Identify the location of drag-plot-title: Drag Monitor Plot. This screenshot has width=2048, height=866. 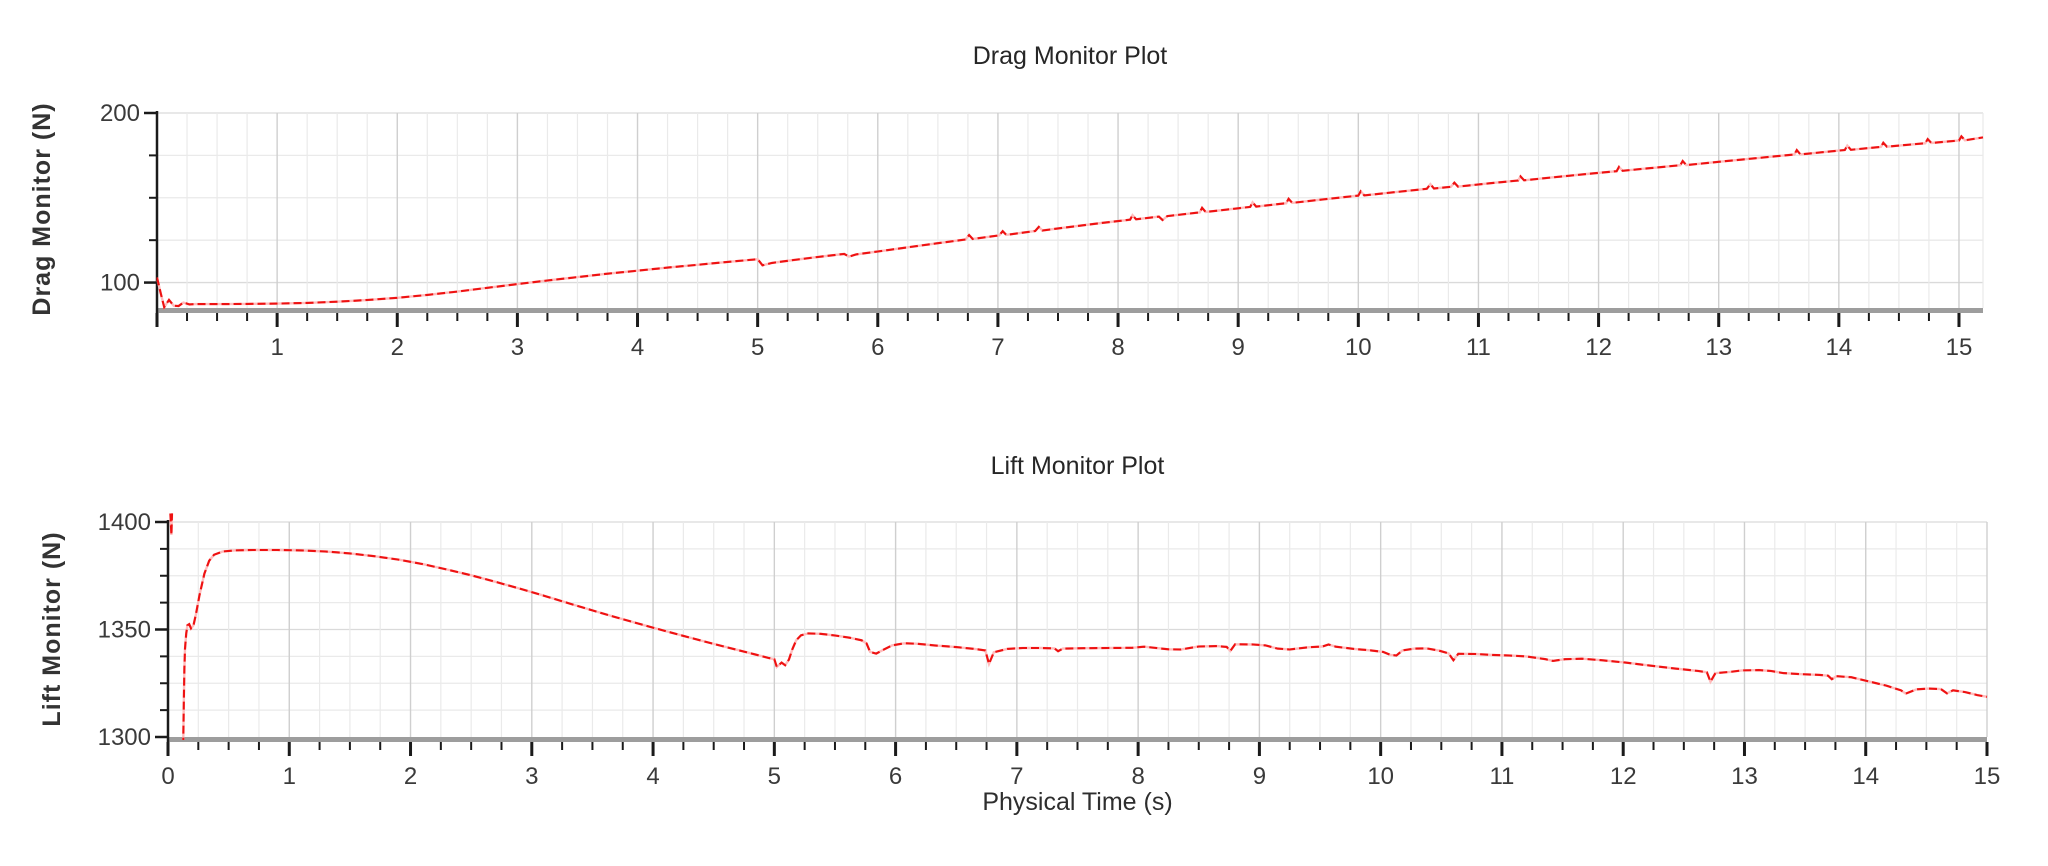
(1070, 56).